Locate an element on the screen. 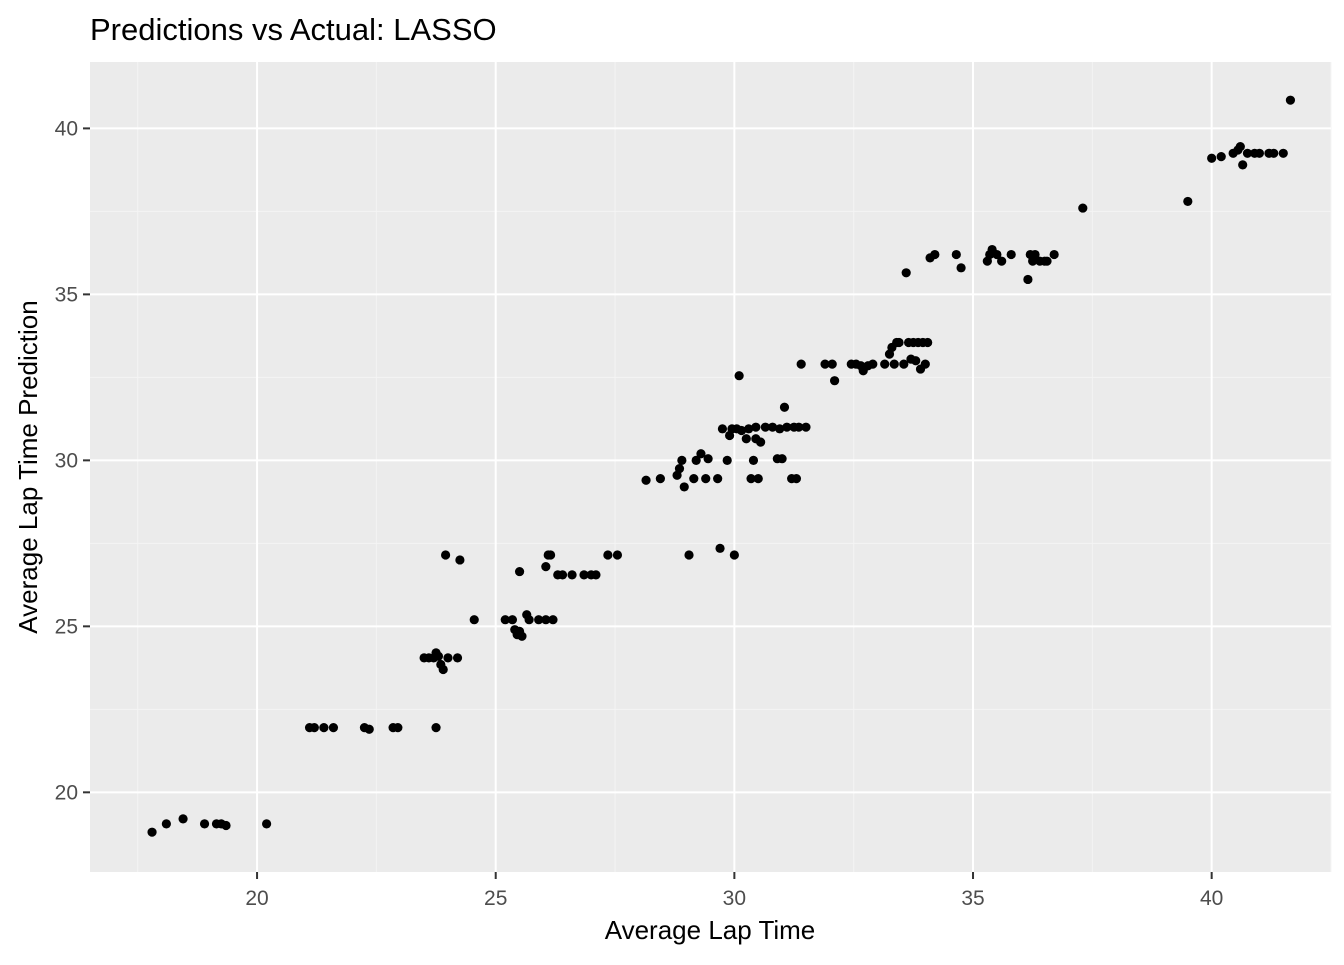 Image resolution: width=1344 pixels, height=965 pixels. x-axis-title: Average Lap Time is located at coordinates (710, 930).